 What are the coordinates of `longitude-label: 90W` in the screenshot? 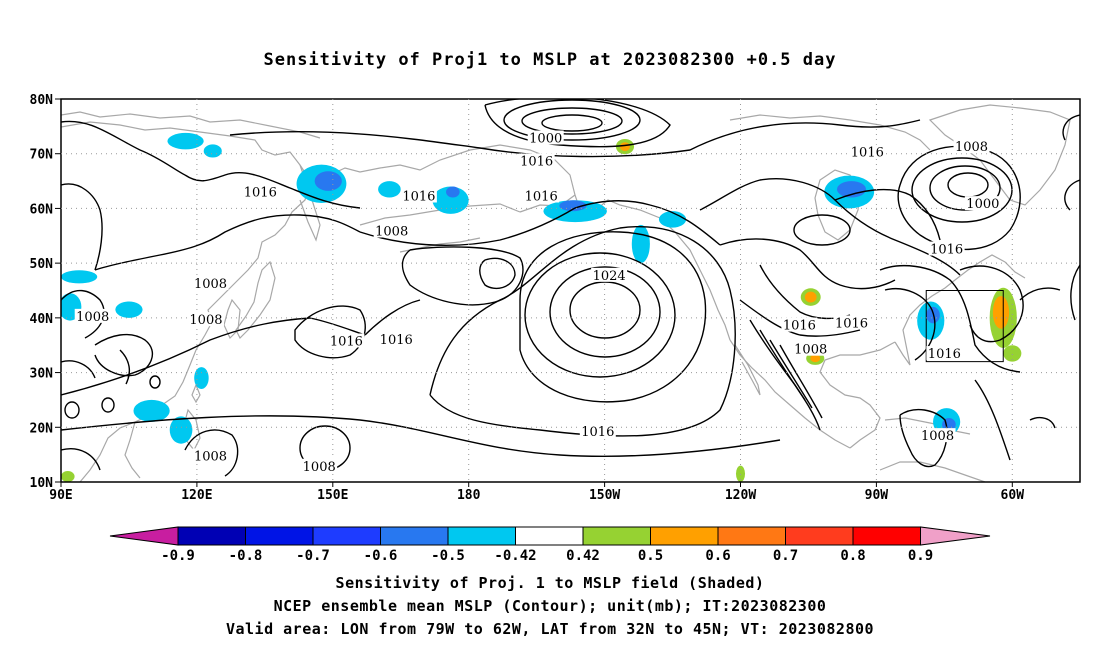 It's located at (877, 495).